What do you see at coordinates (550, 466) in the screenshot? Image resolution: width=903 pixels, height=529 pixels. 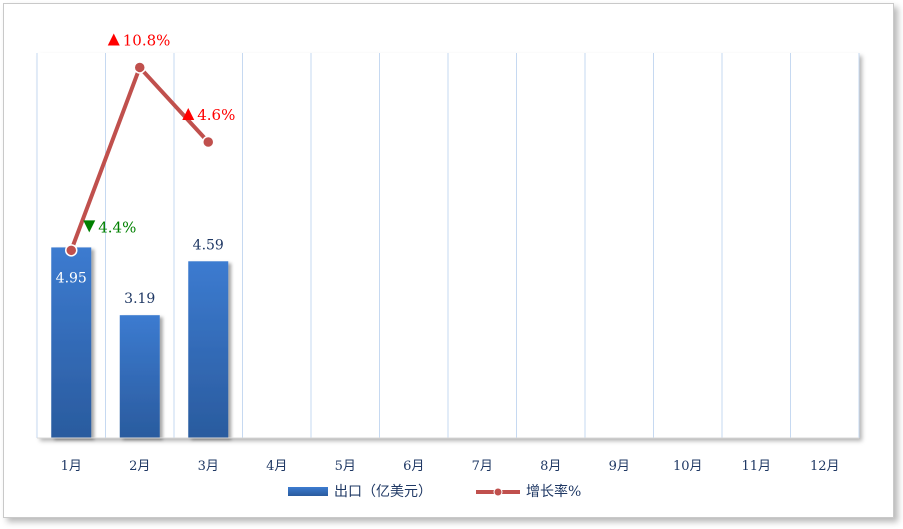 I see `x-tick-label: 8月` at bounding box center [550, 466].